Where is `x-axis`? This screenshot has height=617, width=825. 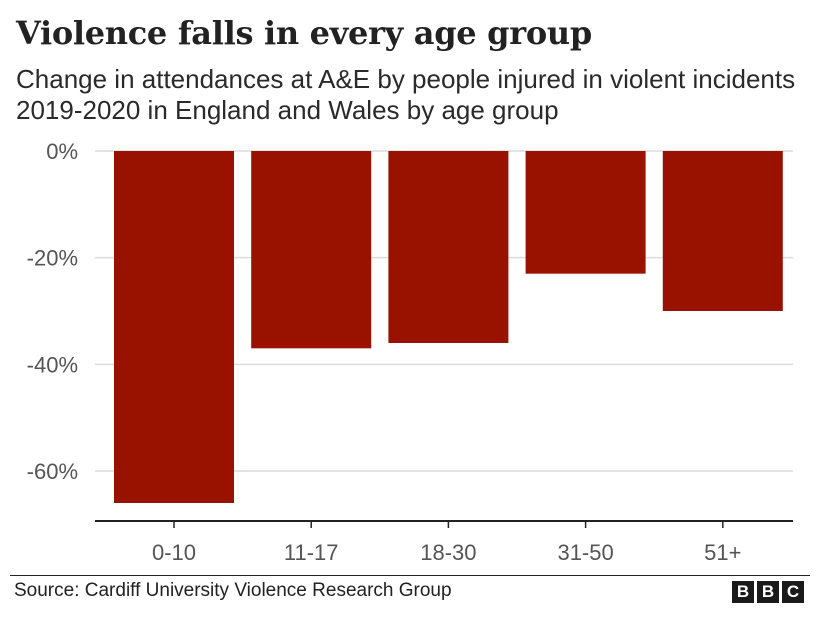 x-axis is located at coordinates (444, 524).